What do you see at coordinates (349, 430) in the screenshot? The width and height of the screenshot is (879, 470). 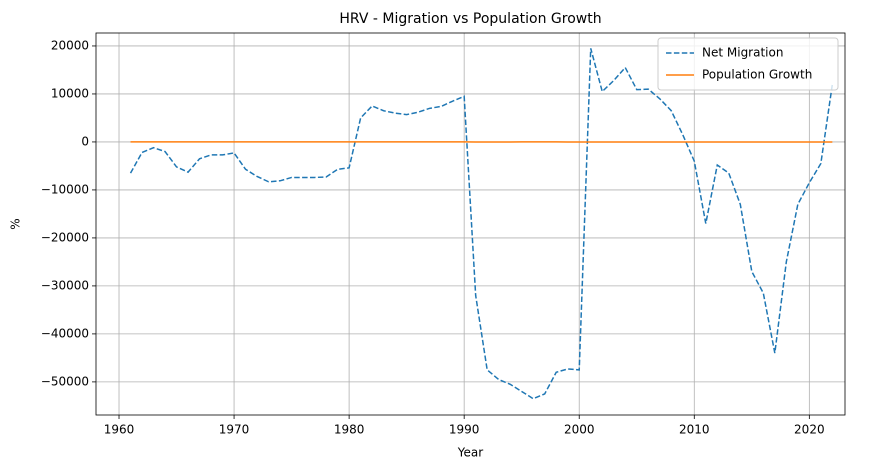 I see `x-tick-label: 1980` at bounding box center [349, 430].